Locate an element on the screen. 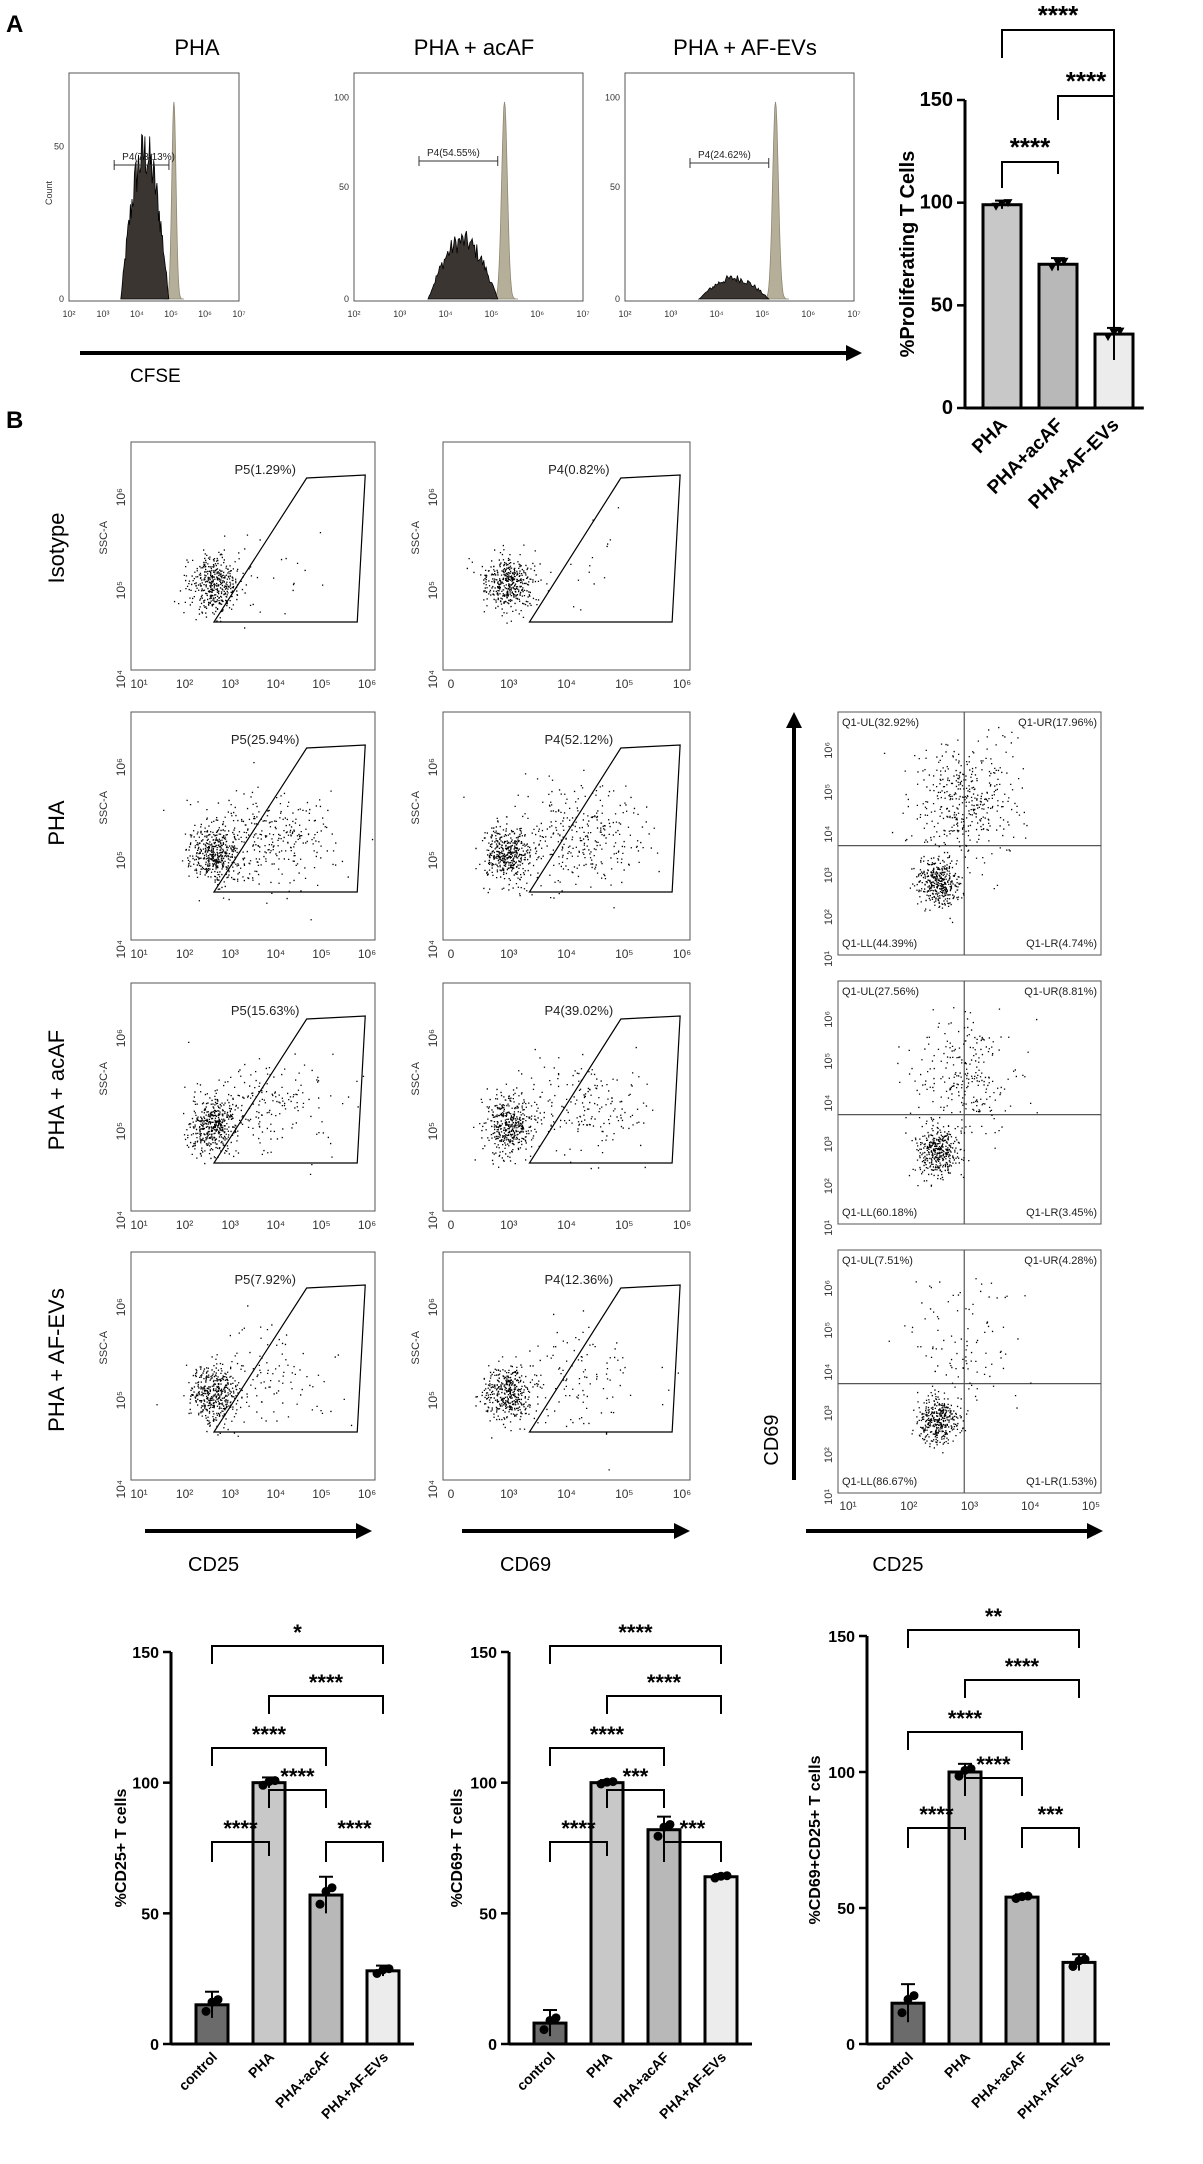  quadrant-y-tick: 10³ is located at coordinates (829, 1413).